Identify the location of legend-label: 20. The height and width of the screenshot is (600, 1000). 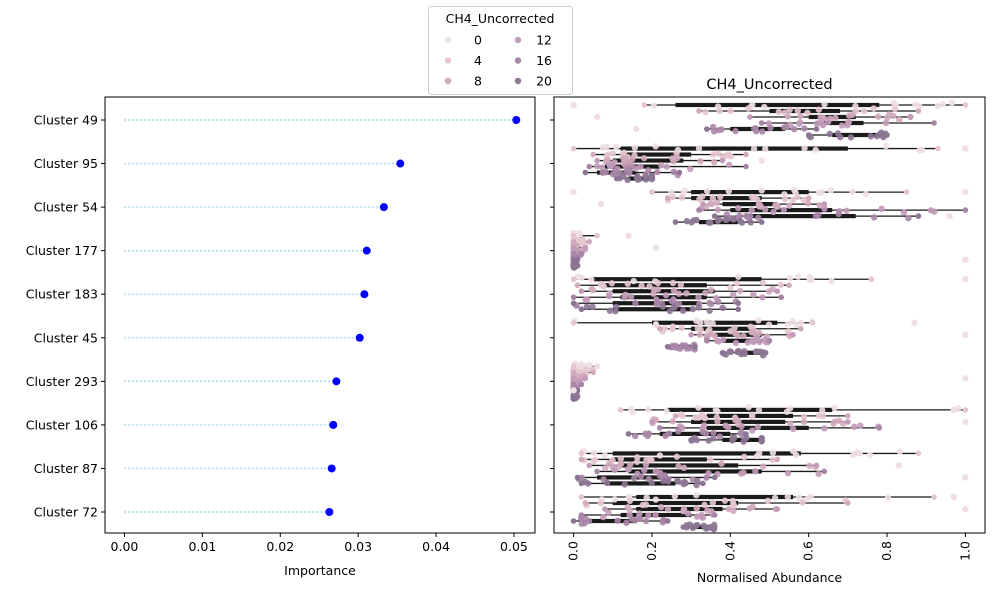
(544, 81).